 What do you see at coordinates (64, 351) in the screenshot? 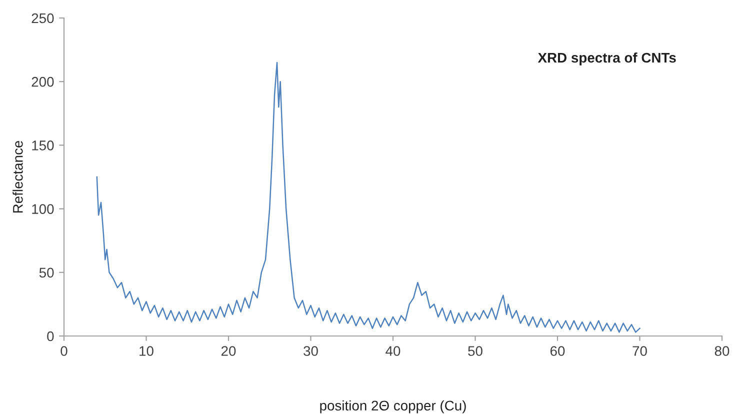
I see `x-tick-label: 0` at bounding box center [64, 351].